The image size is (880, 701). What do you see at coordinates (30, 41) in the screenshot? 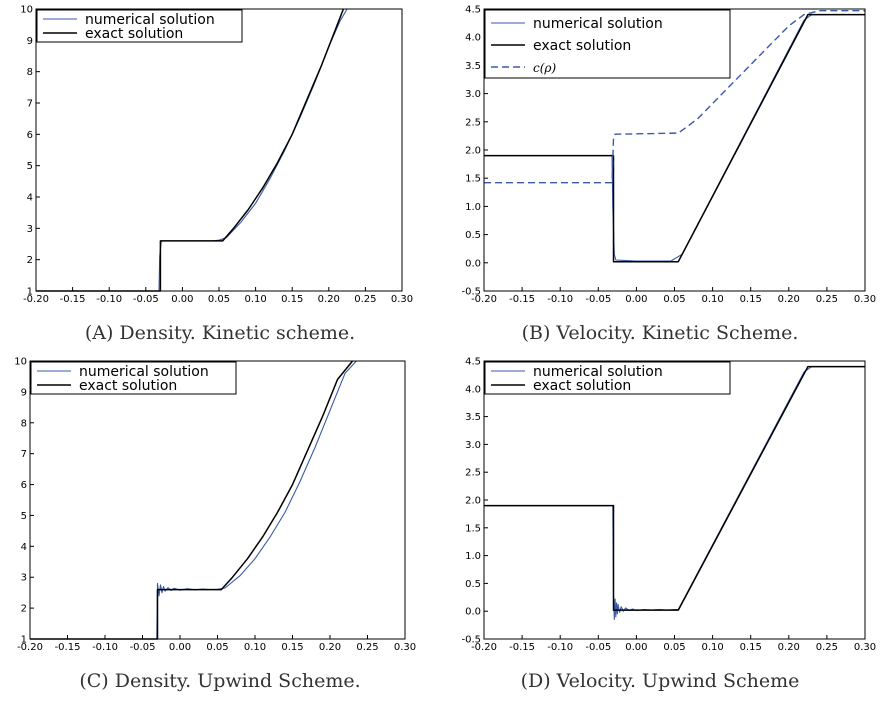
I see `y-tick-label-a: 9` at bounding box center [30, 41].